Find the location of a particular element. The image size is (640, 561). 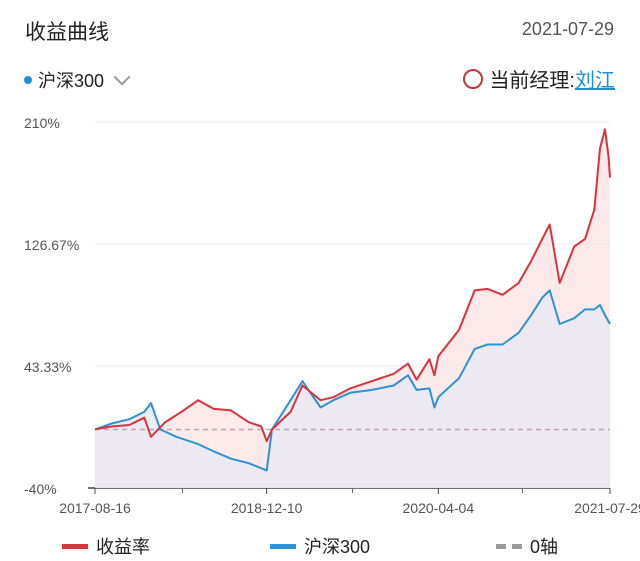

page-title: 收益曲线 is located at coordinates (67, 32).